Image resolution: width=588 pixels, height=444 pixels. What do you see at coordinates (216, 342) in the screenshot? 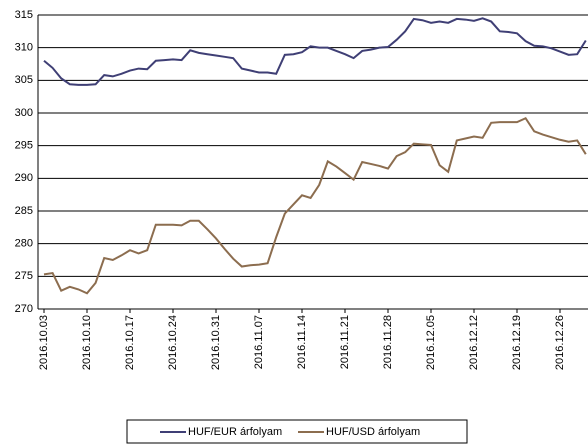
I see `x-tick-label: 2016.10.31` at bounding box center [216, 342].